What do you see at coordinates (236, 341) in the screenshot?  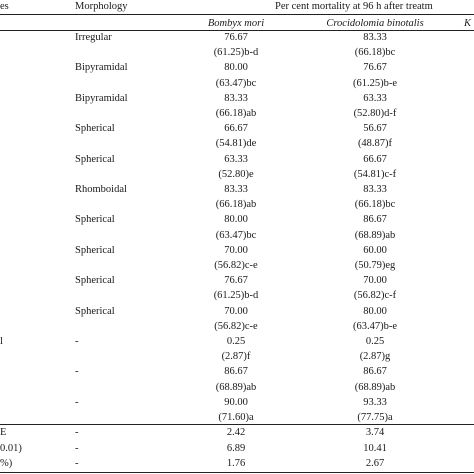 I see `cell-bombyx-mori: 0.25` at bounding box center [236, 341].